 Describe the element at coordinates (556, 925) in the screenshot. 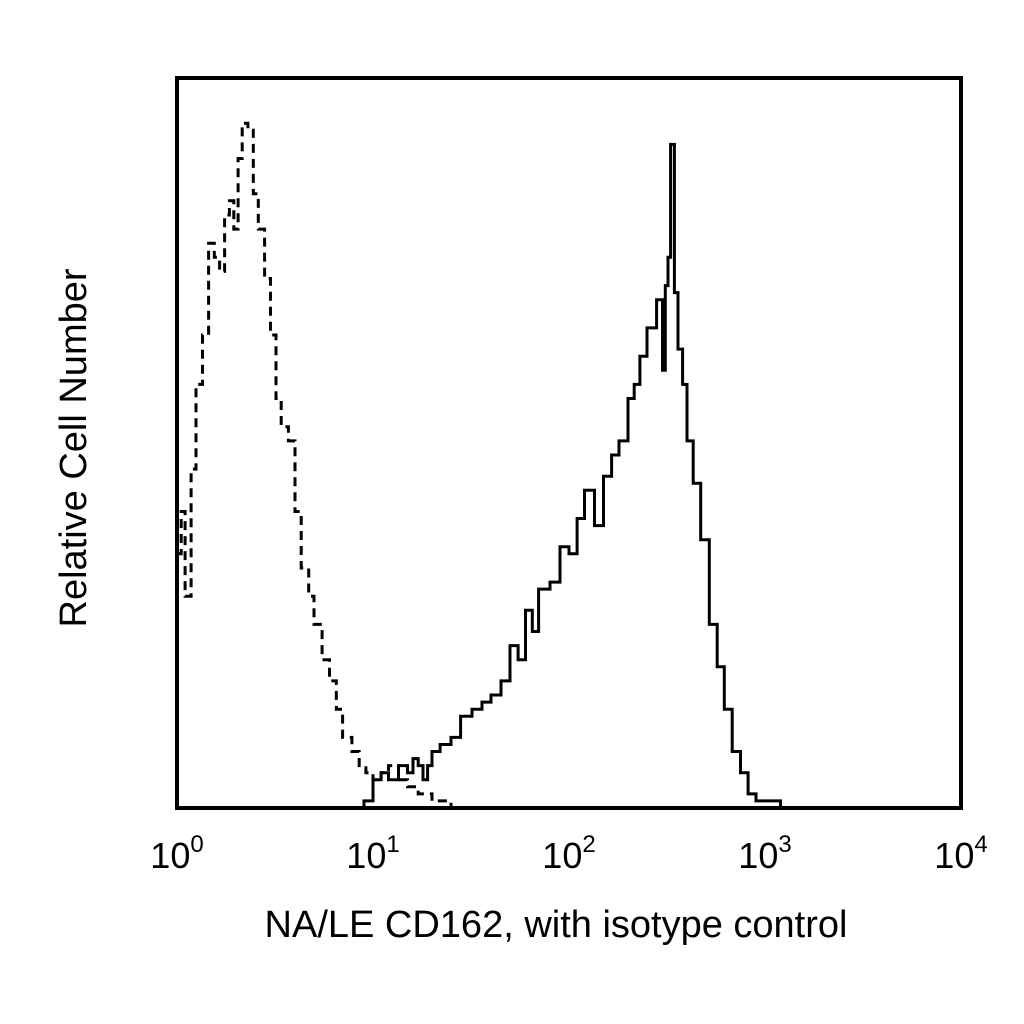

I see `x-axis-label: NA/LE CD162, with isotype control` at that location.